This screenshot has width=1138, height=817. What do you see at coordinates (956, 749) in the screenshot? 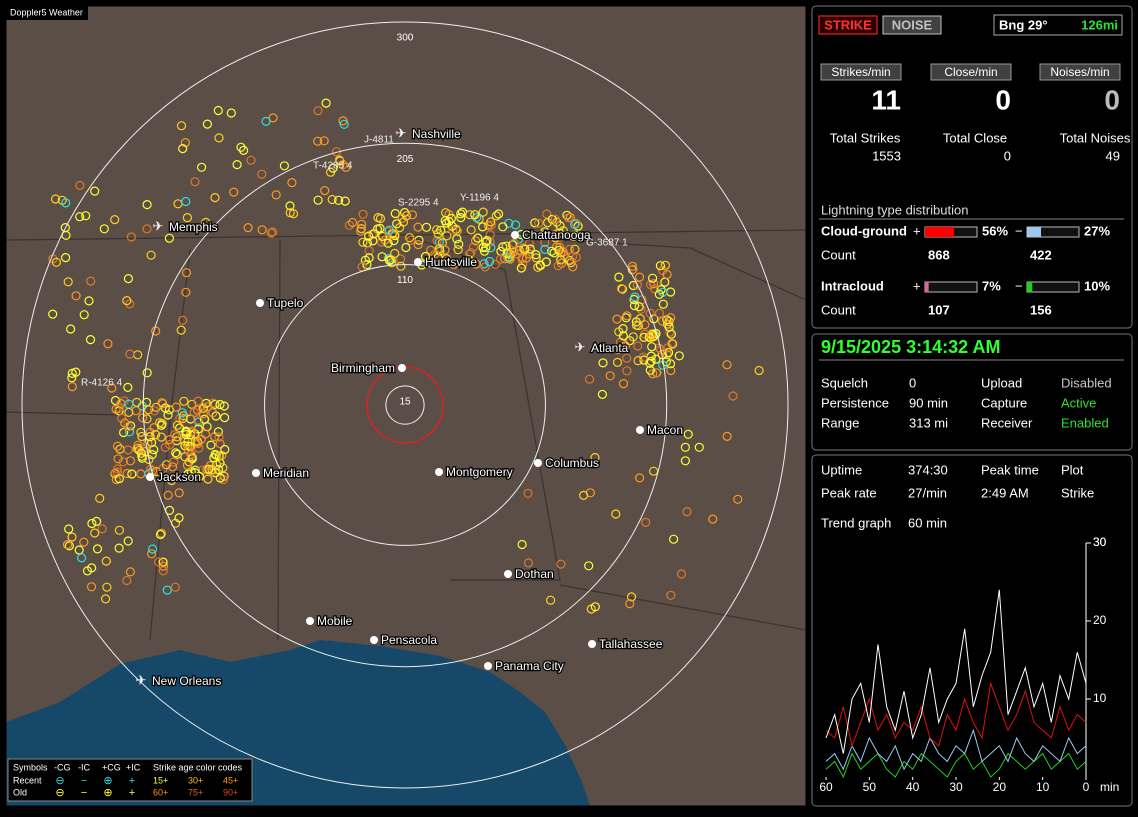
I see `trend-line` at bounding box center [956, 749].